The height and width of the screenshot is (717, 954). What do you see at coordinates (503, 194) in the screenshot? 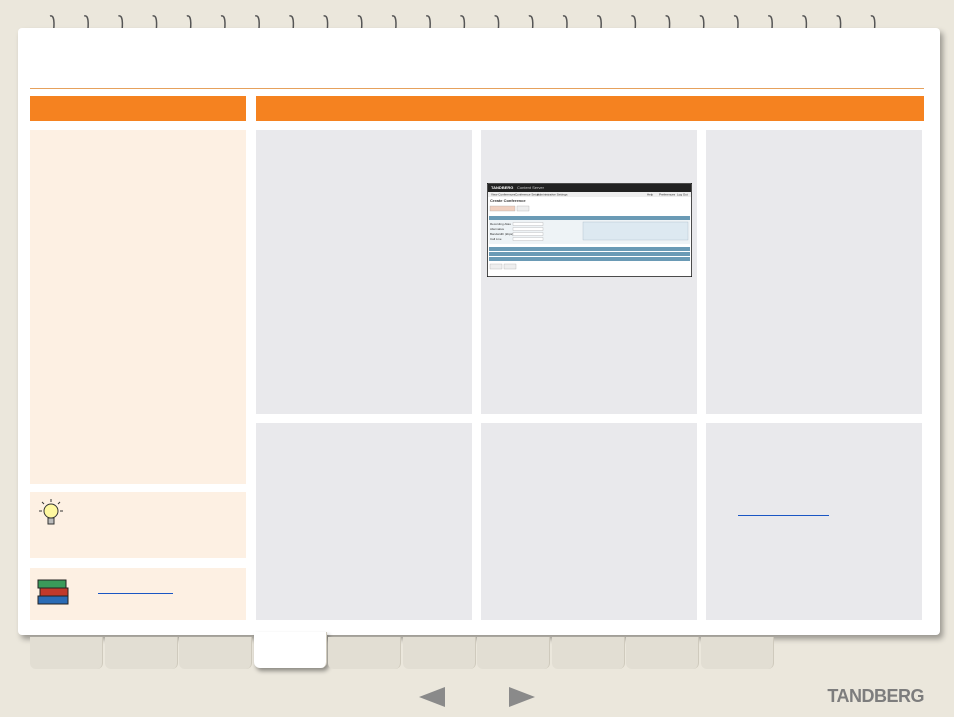
I see `menu-item: View Conferences` at bounding box center [503, 194].